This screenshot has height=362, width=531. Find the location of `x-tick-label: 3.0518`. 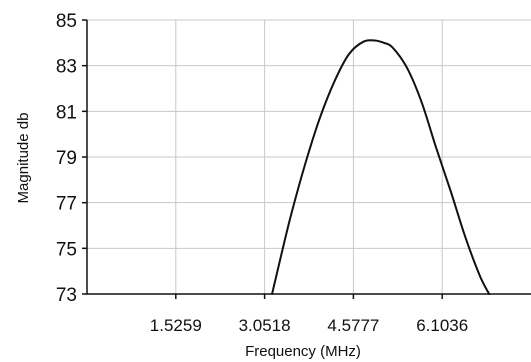

x-tick-label: 3.0518 is located at coordinates (265, 325).